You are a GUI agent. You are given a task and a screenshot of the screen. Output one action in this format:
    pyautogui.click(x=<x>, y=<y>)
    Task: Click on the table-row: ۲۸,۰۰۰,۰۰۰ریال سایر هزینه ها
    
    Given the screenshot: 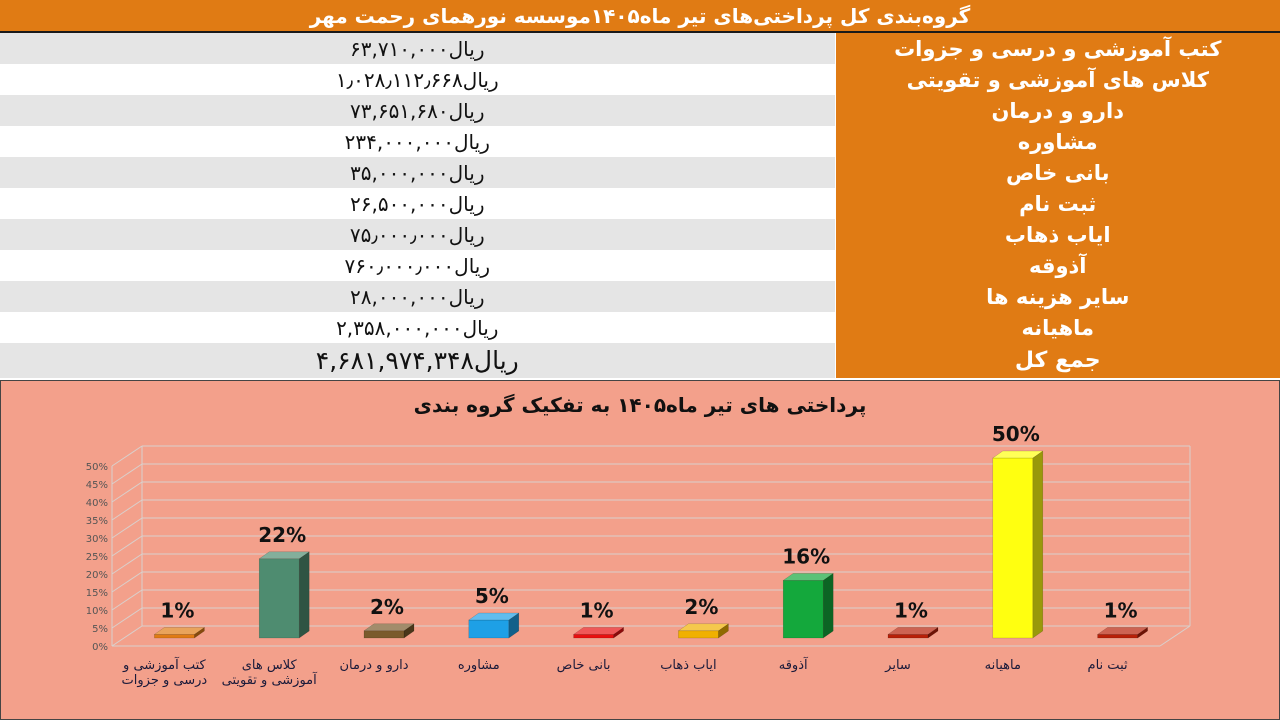 What is the action you would take?
    pyautogui.click(x=640, y=296)
    